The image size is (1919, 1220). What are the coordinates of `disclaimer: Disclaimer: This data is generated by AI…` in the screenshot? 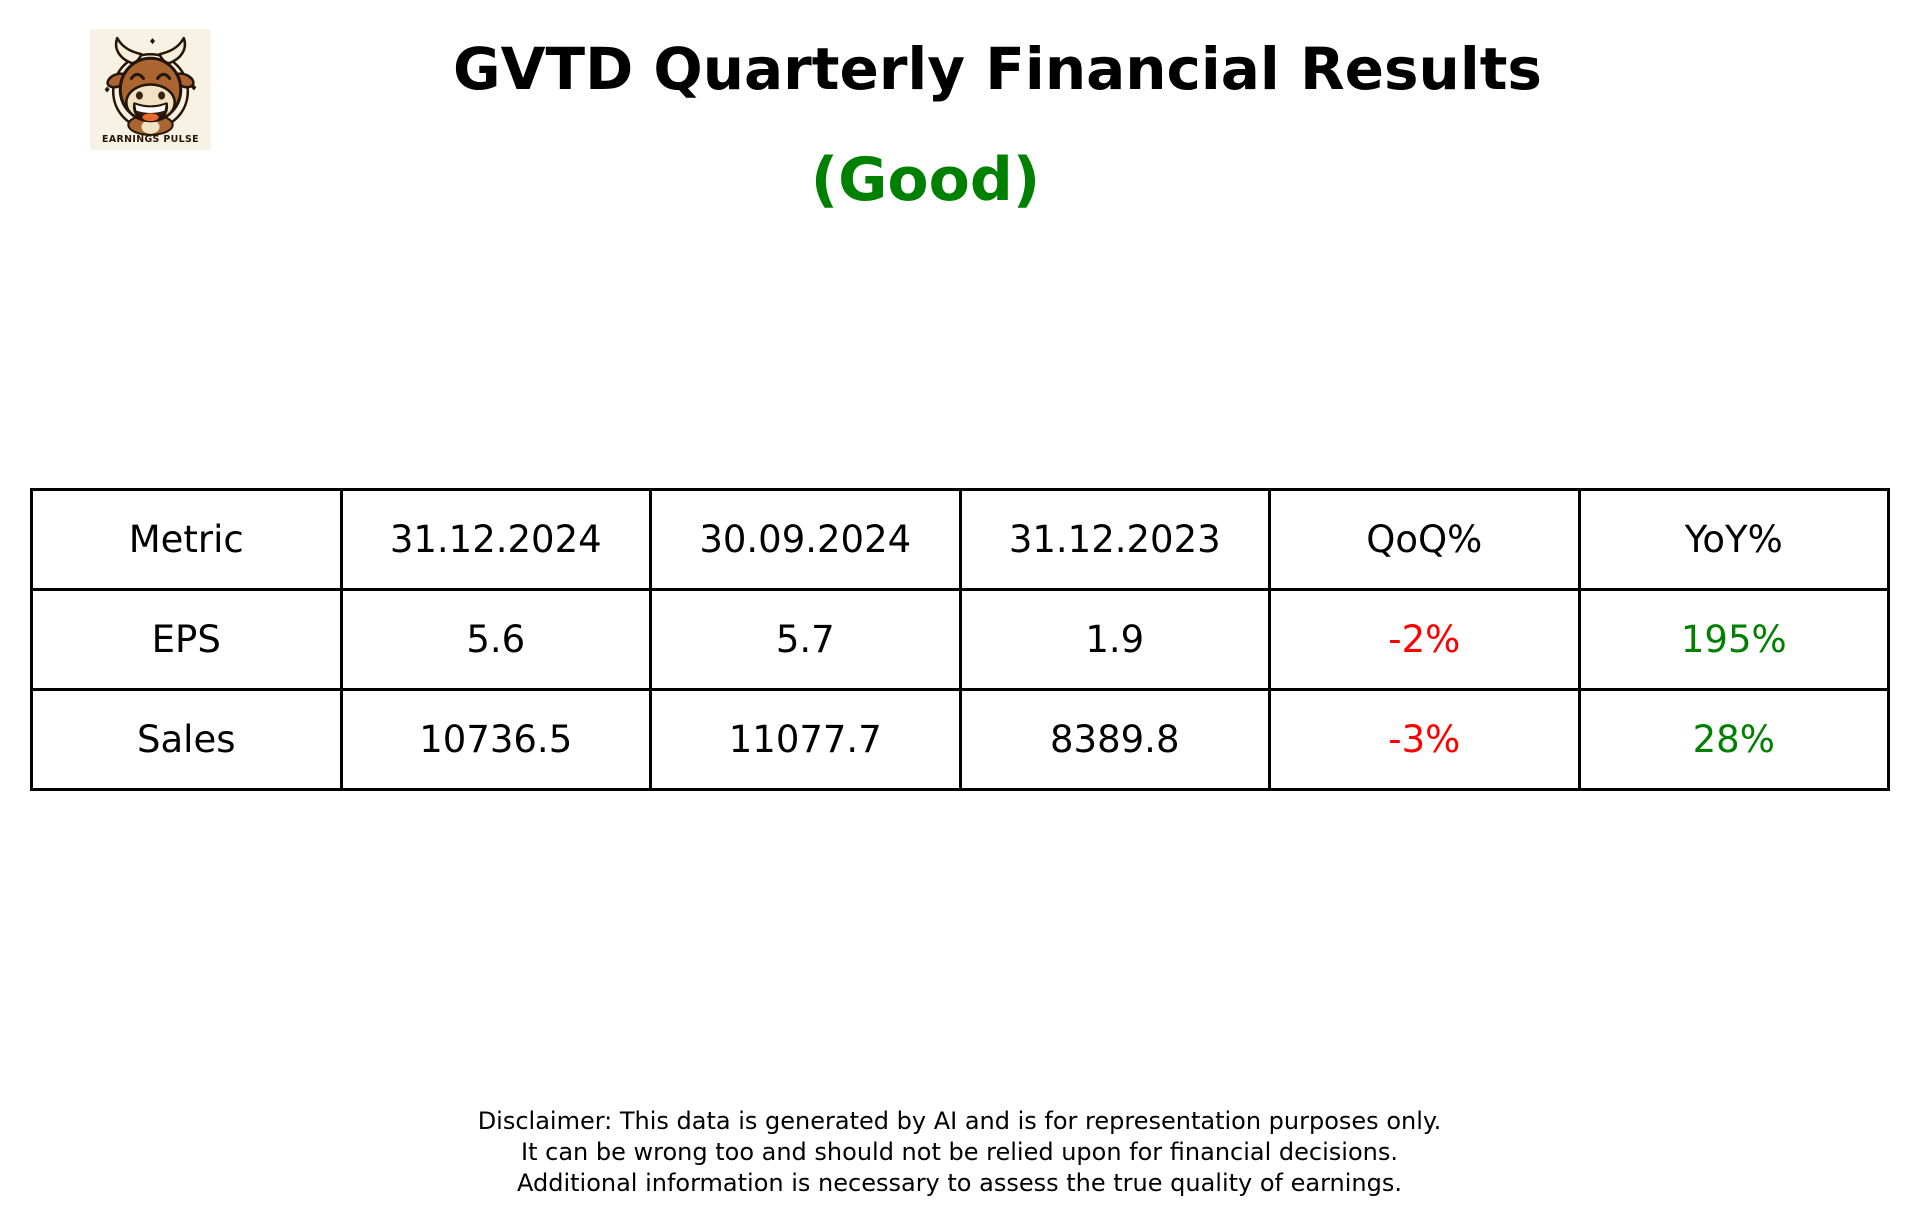 It's located at (959, 1152).